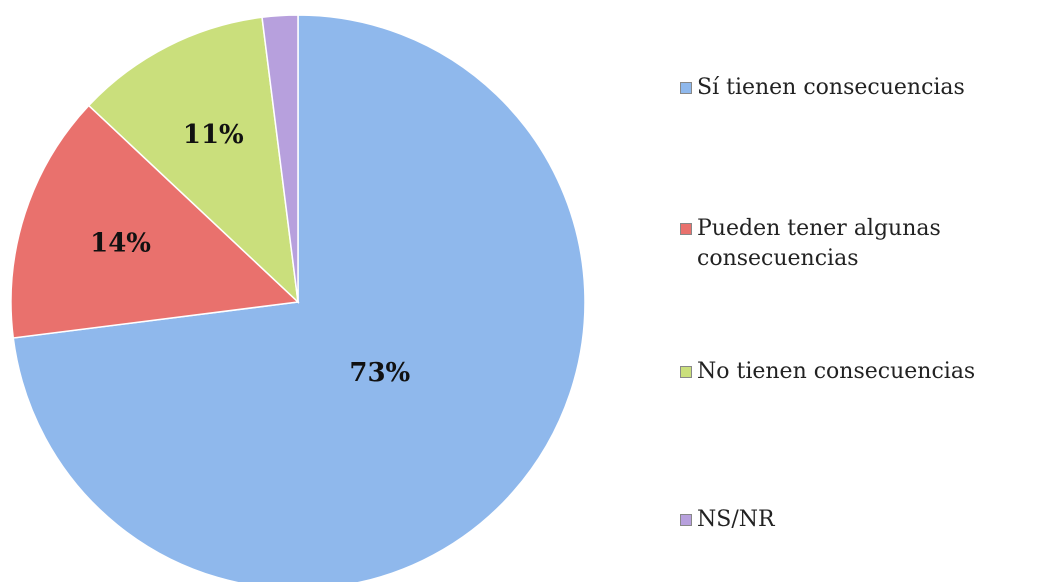 This screenshot has width=1048, height=582. Describe the element at coordinates (831, 87) in the screenshot. I see `legend-label: Sí tienen consecuencias` at that location.